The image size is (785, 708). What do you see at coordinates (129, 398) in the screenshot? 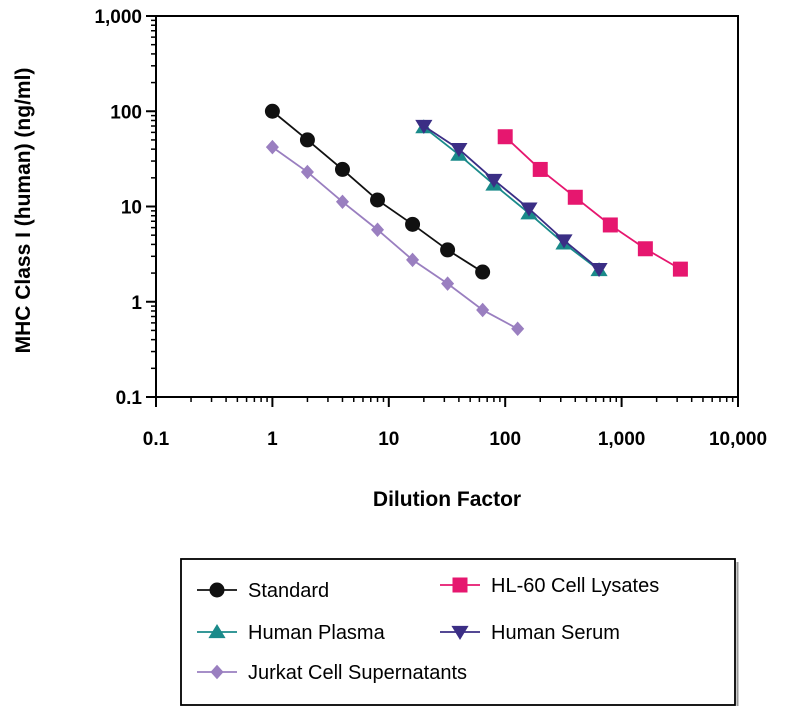
I see `y-tick-label: 0.1` at bounding box center [129, 398].